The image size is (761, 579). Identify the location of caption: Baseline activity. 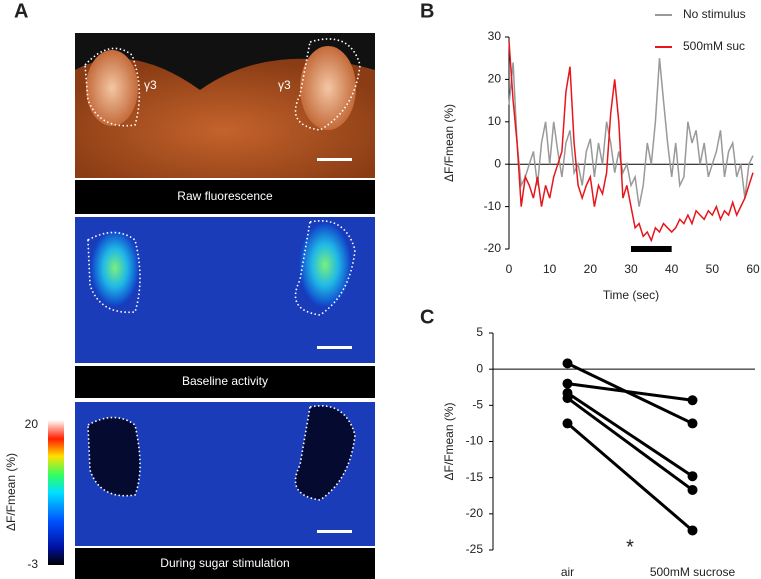
(225, 381).